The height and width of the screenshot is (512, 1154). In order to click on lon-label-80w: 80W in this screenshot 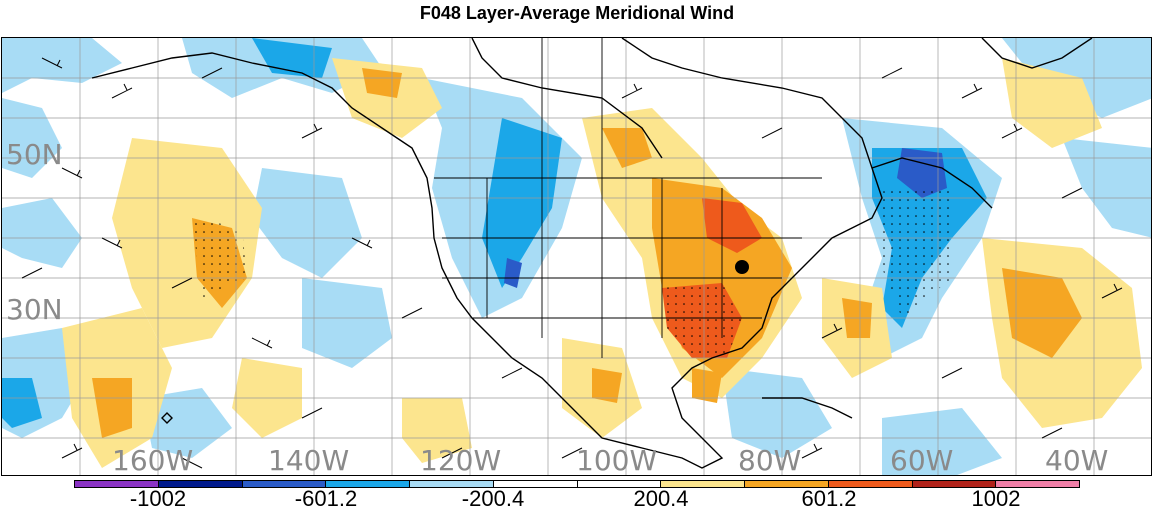, I will do `click(770, 460)`.